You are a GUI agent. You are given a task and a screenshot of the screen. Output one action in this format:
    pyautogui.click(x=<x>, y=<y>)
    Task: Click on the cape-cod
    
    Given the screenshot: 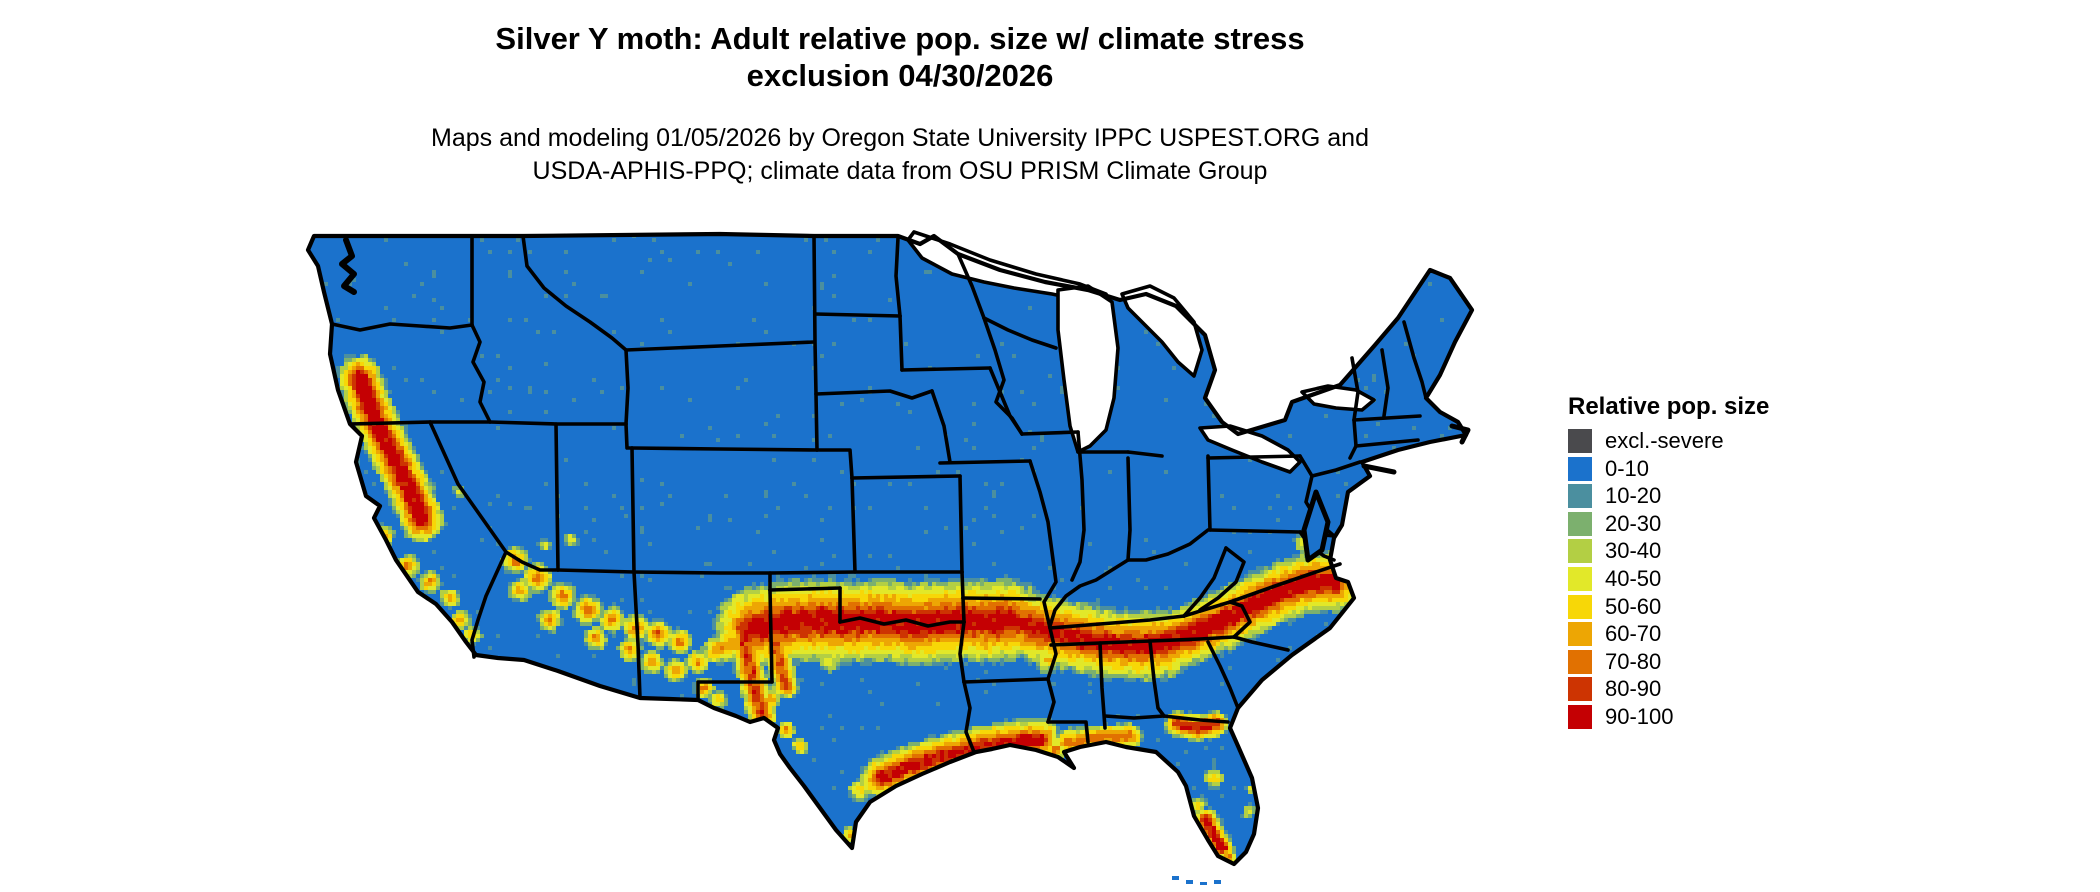 What is the action you would take?
    pyautogui.click(x=1460, y=434)
    